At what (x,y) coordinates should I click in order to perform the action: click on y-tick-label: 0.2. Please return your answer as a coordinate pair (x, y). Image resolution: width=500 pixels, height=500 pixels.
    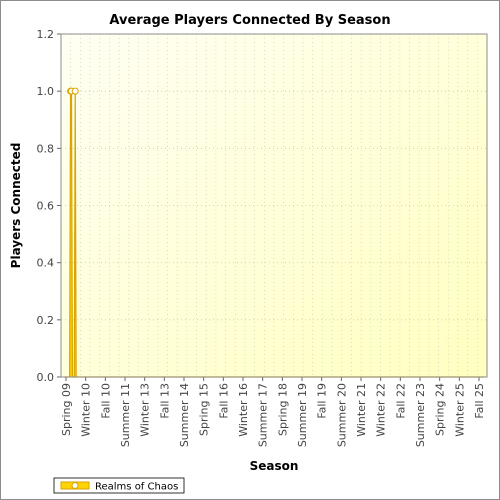
    Looking at the image, I should click on (46, 320).